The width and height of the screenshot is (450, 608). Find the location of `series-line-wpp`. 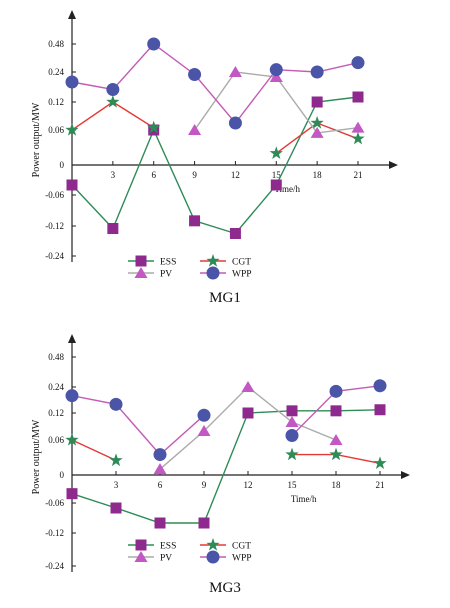

series-line-wpp is located at coordinates (138, 425).